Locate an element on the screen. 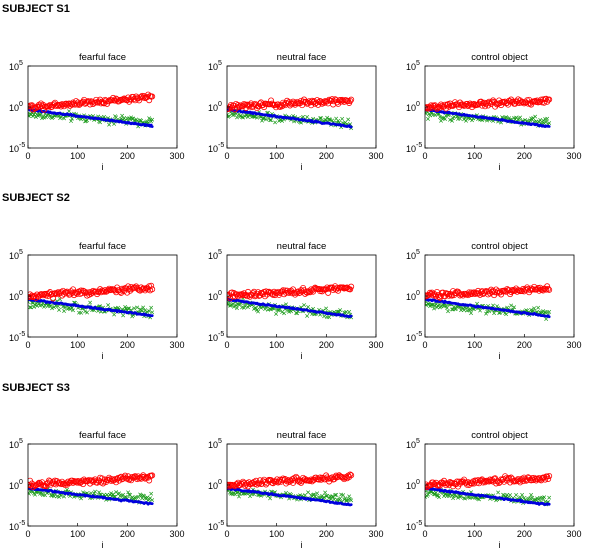  subject-s2-label: SUBJECT S2 is located at coordinates (36, 198).